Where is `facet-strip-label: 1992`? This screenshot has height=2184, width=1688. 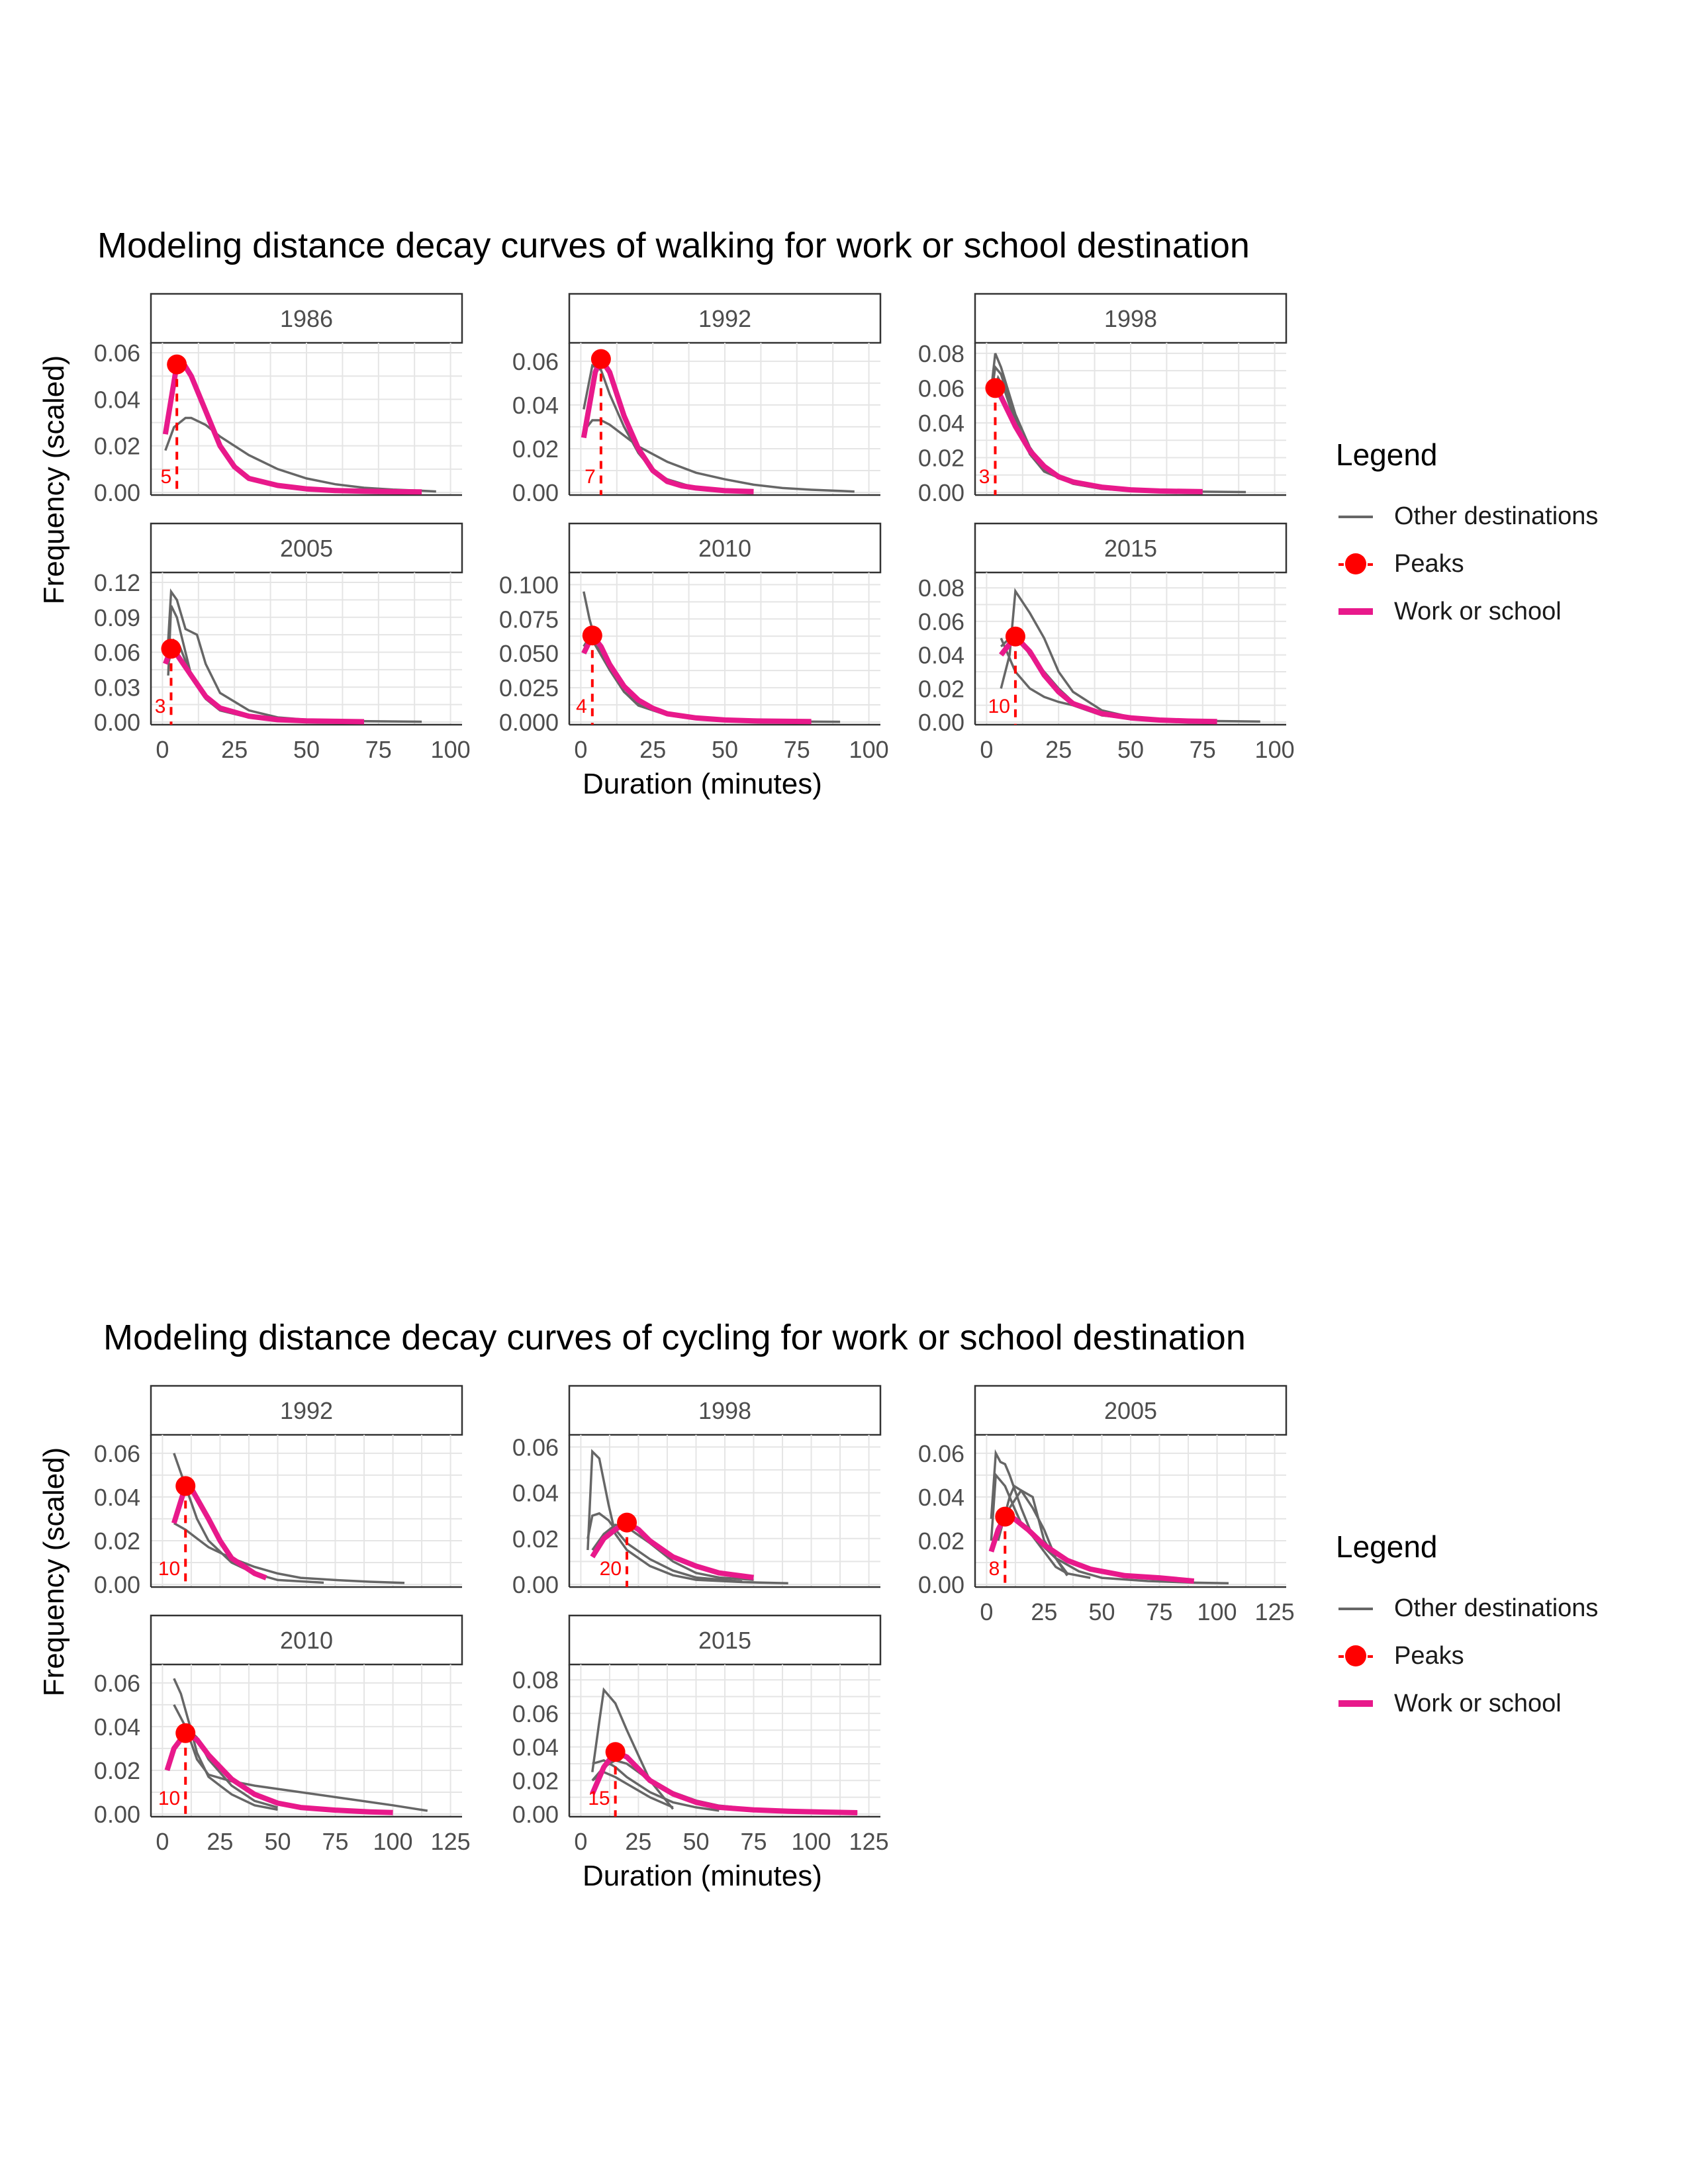 facet-strip-label: 1992 is located at coordinates (306, 1410).